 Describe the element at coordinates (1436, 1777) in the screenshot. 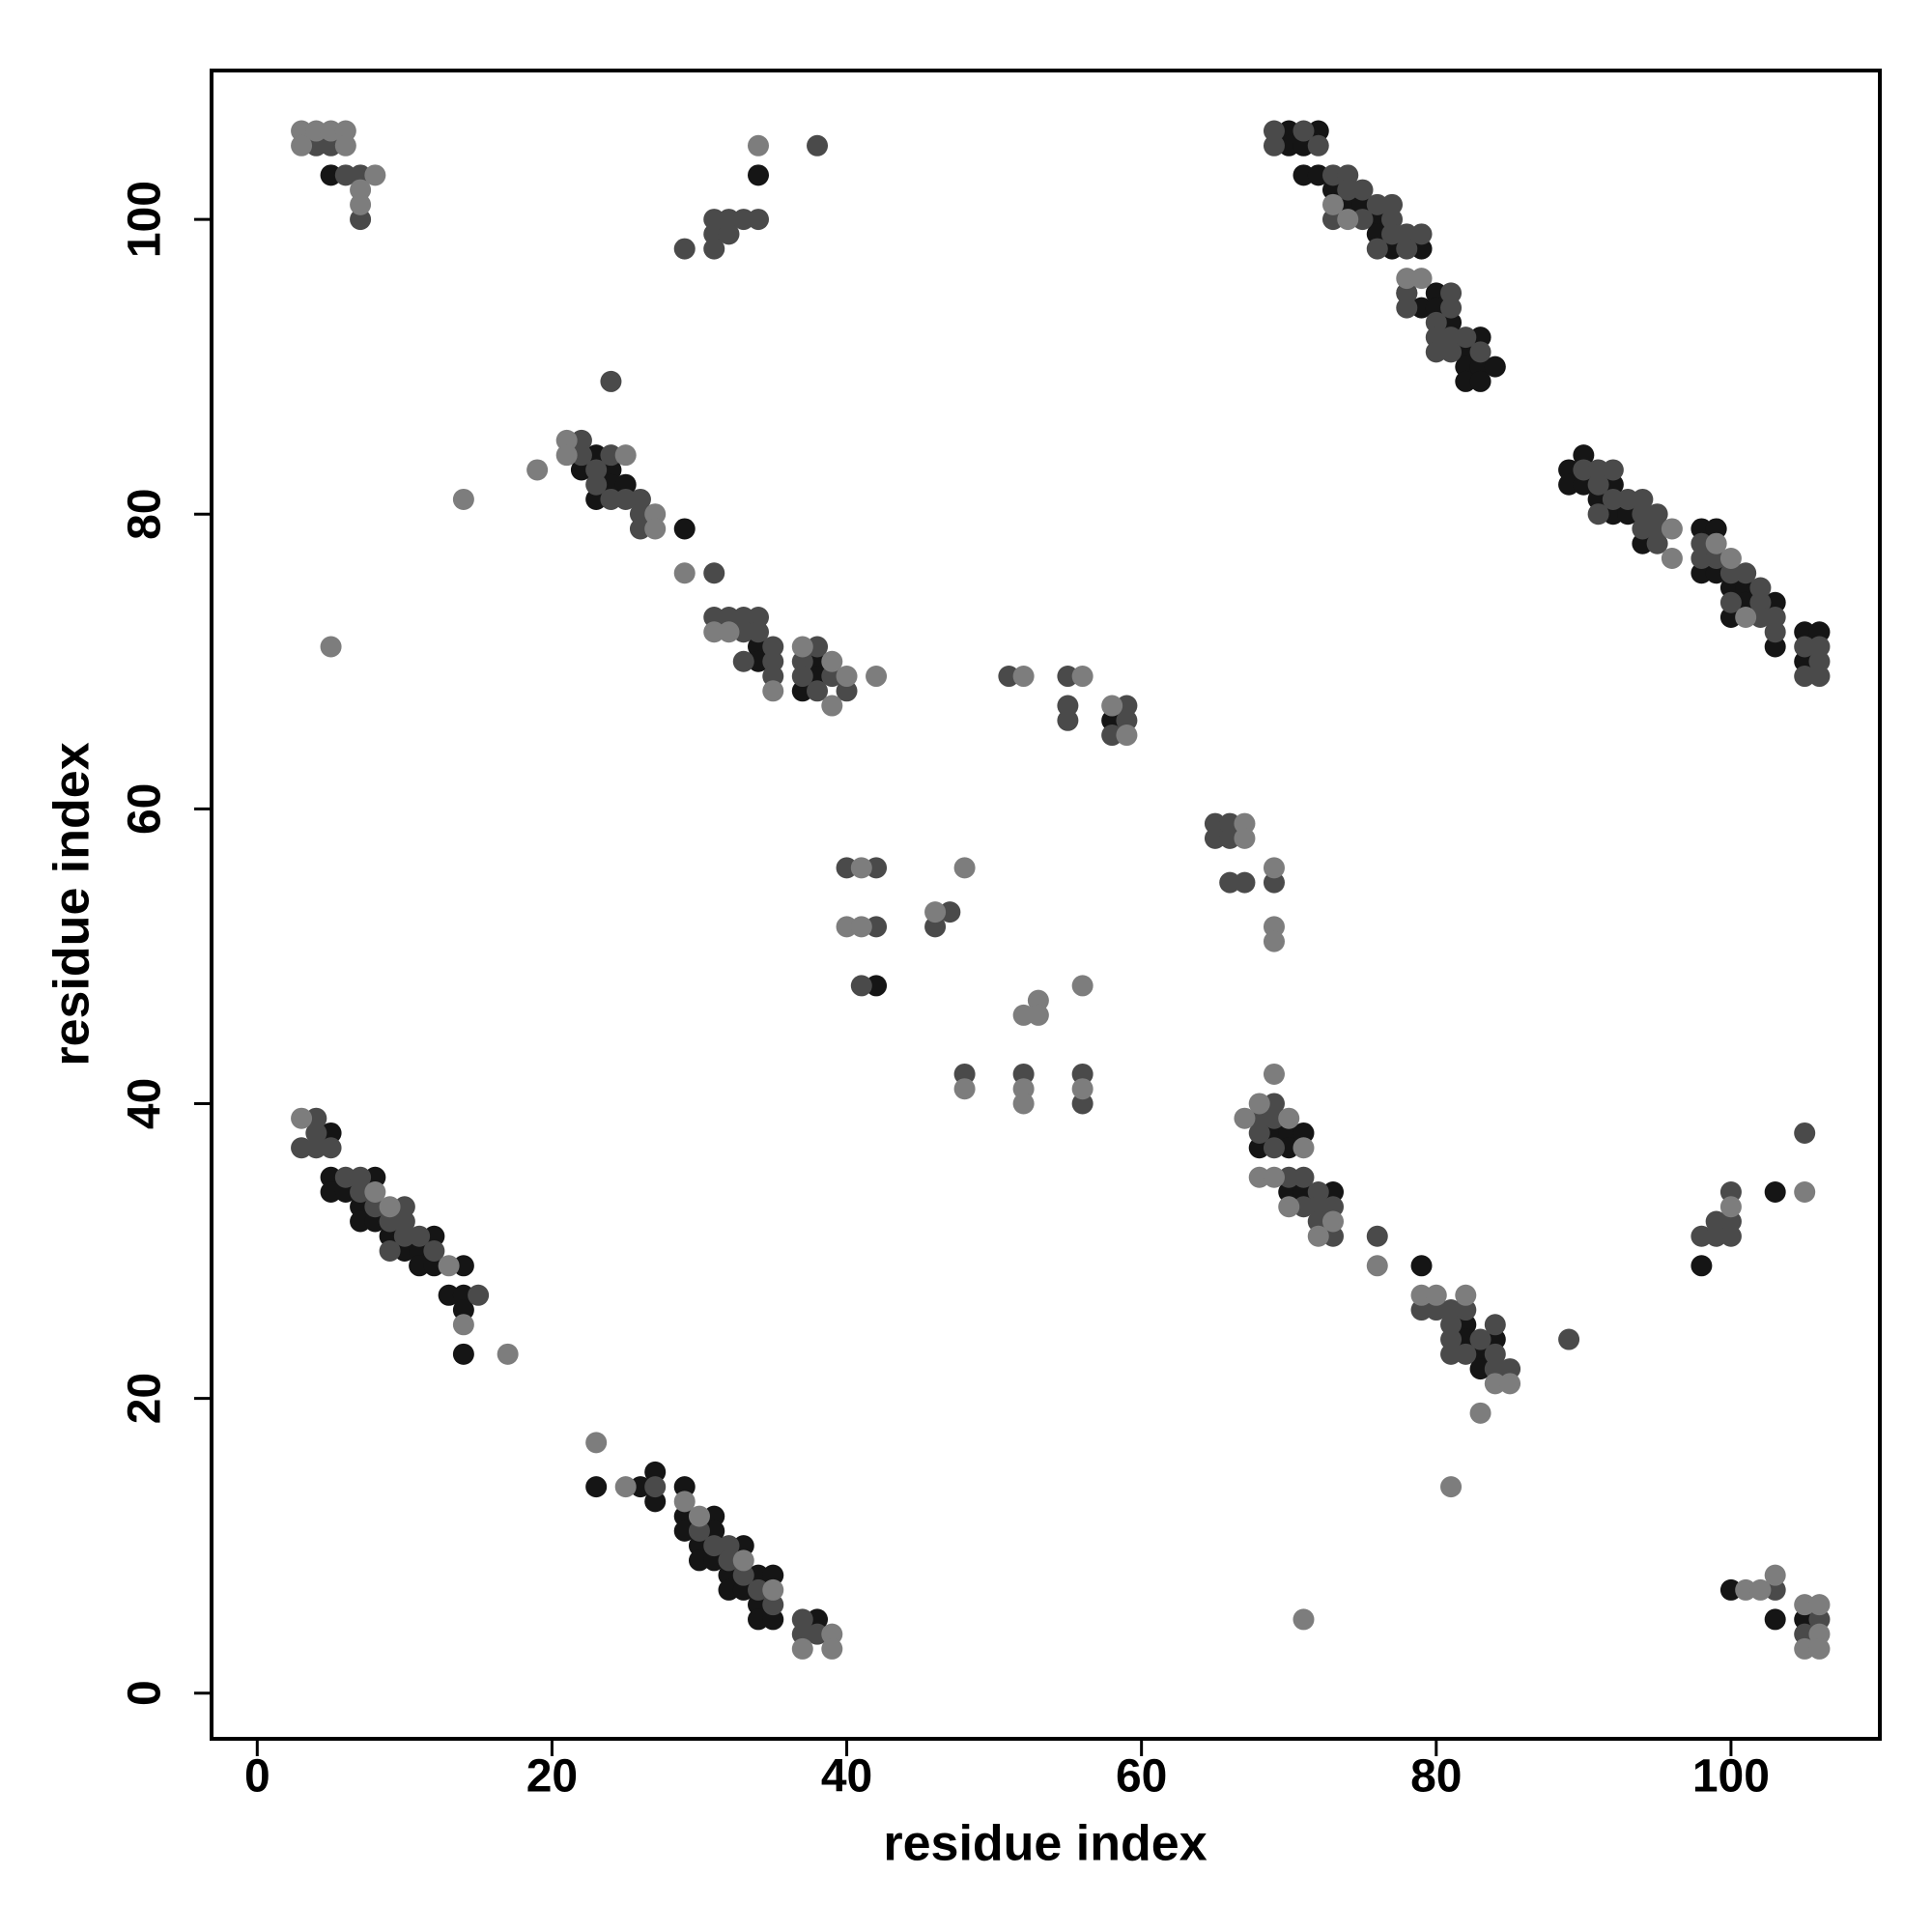

I see `x-tick-label: 80` at that location.